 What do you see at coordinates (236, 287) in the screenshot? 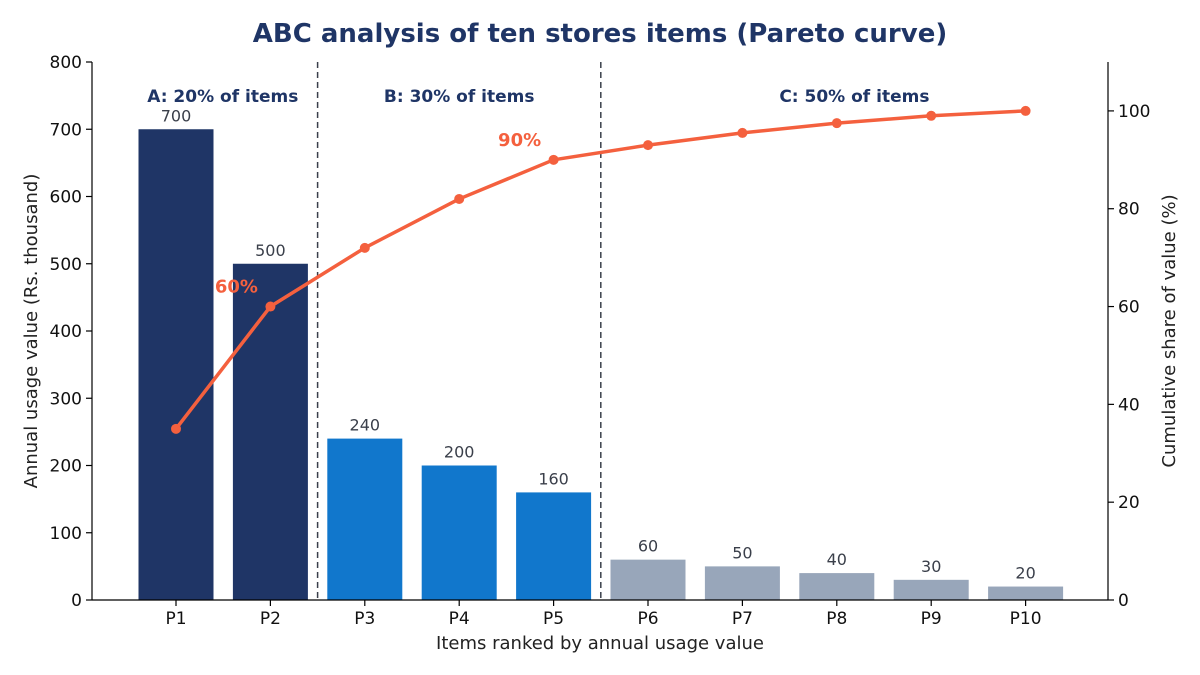
I see `annotation-1: 60%` at bounding box center [236, 287].